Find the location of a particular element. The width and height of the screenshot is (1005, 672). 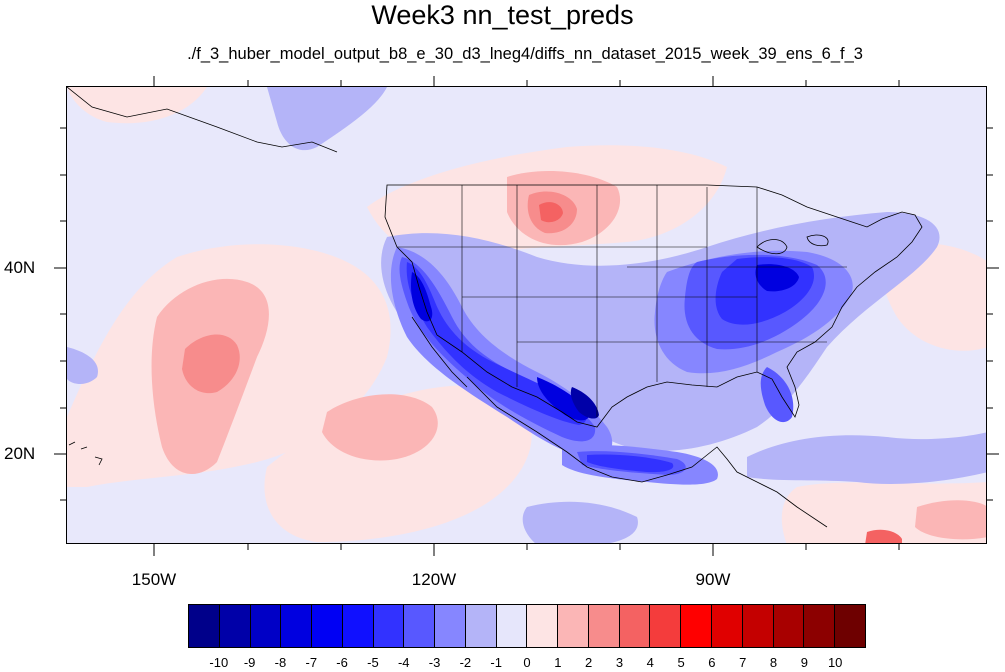

colorbar-label: -8 is located at coordinates (280, 662).